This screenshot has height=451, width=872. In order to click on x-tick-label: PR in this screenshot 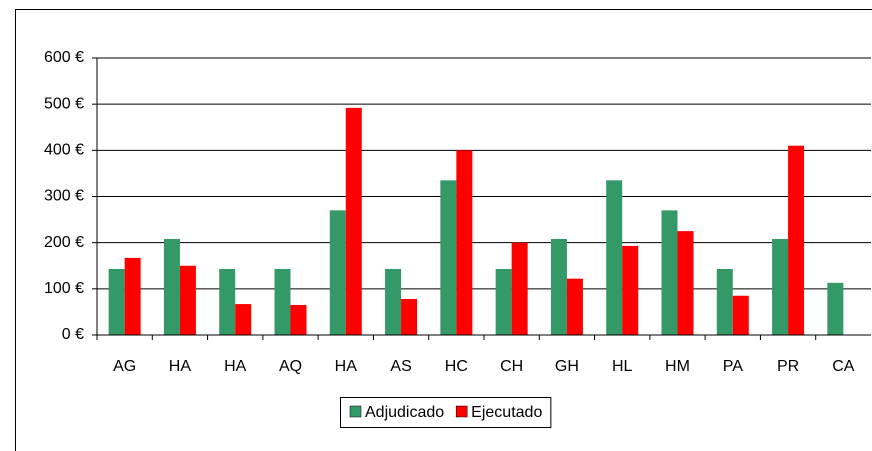, I will do `click(788, 366)`.